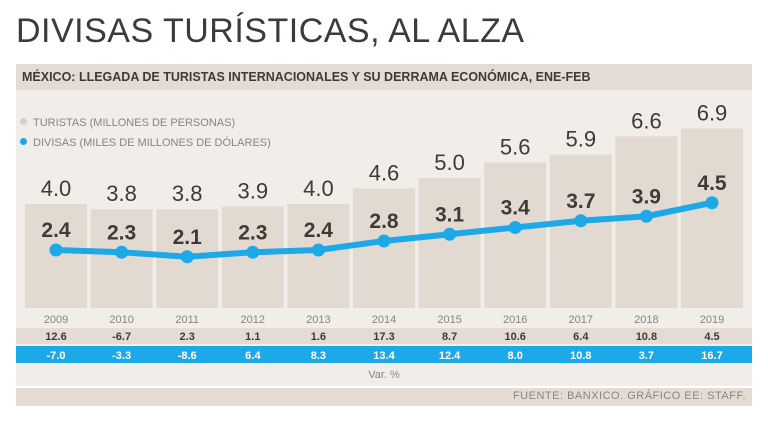 This screenshot has width=768, height=421. Describe the element at coordinates (580, 201) in the screenshot. I see `point-label-2017: 3.7` at that location.